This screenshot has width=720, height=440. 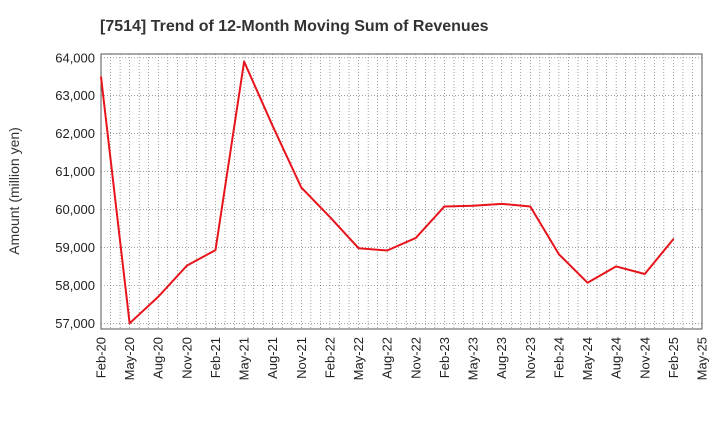 I want to click on y-tick-label: 57,000, so click(x=75, y=323).